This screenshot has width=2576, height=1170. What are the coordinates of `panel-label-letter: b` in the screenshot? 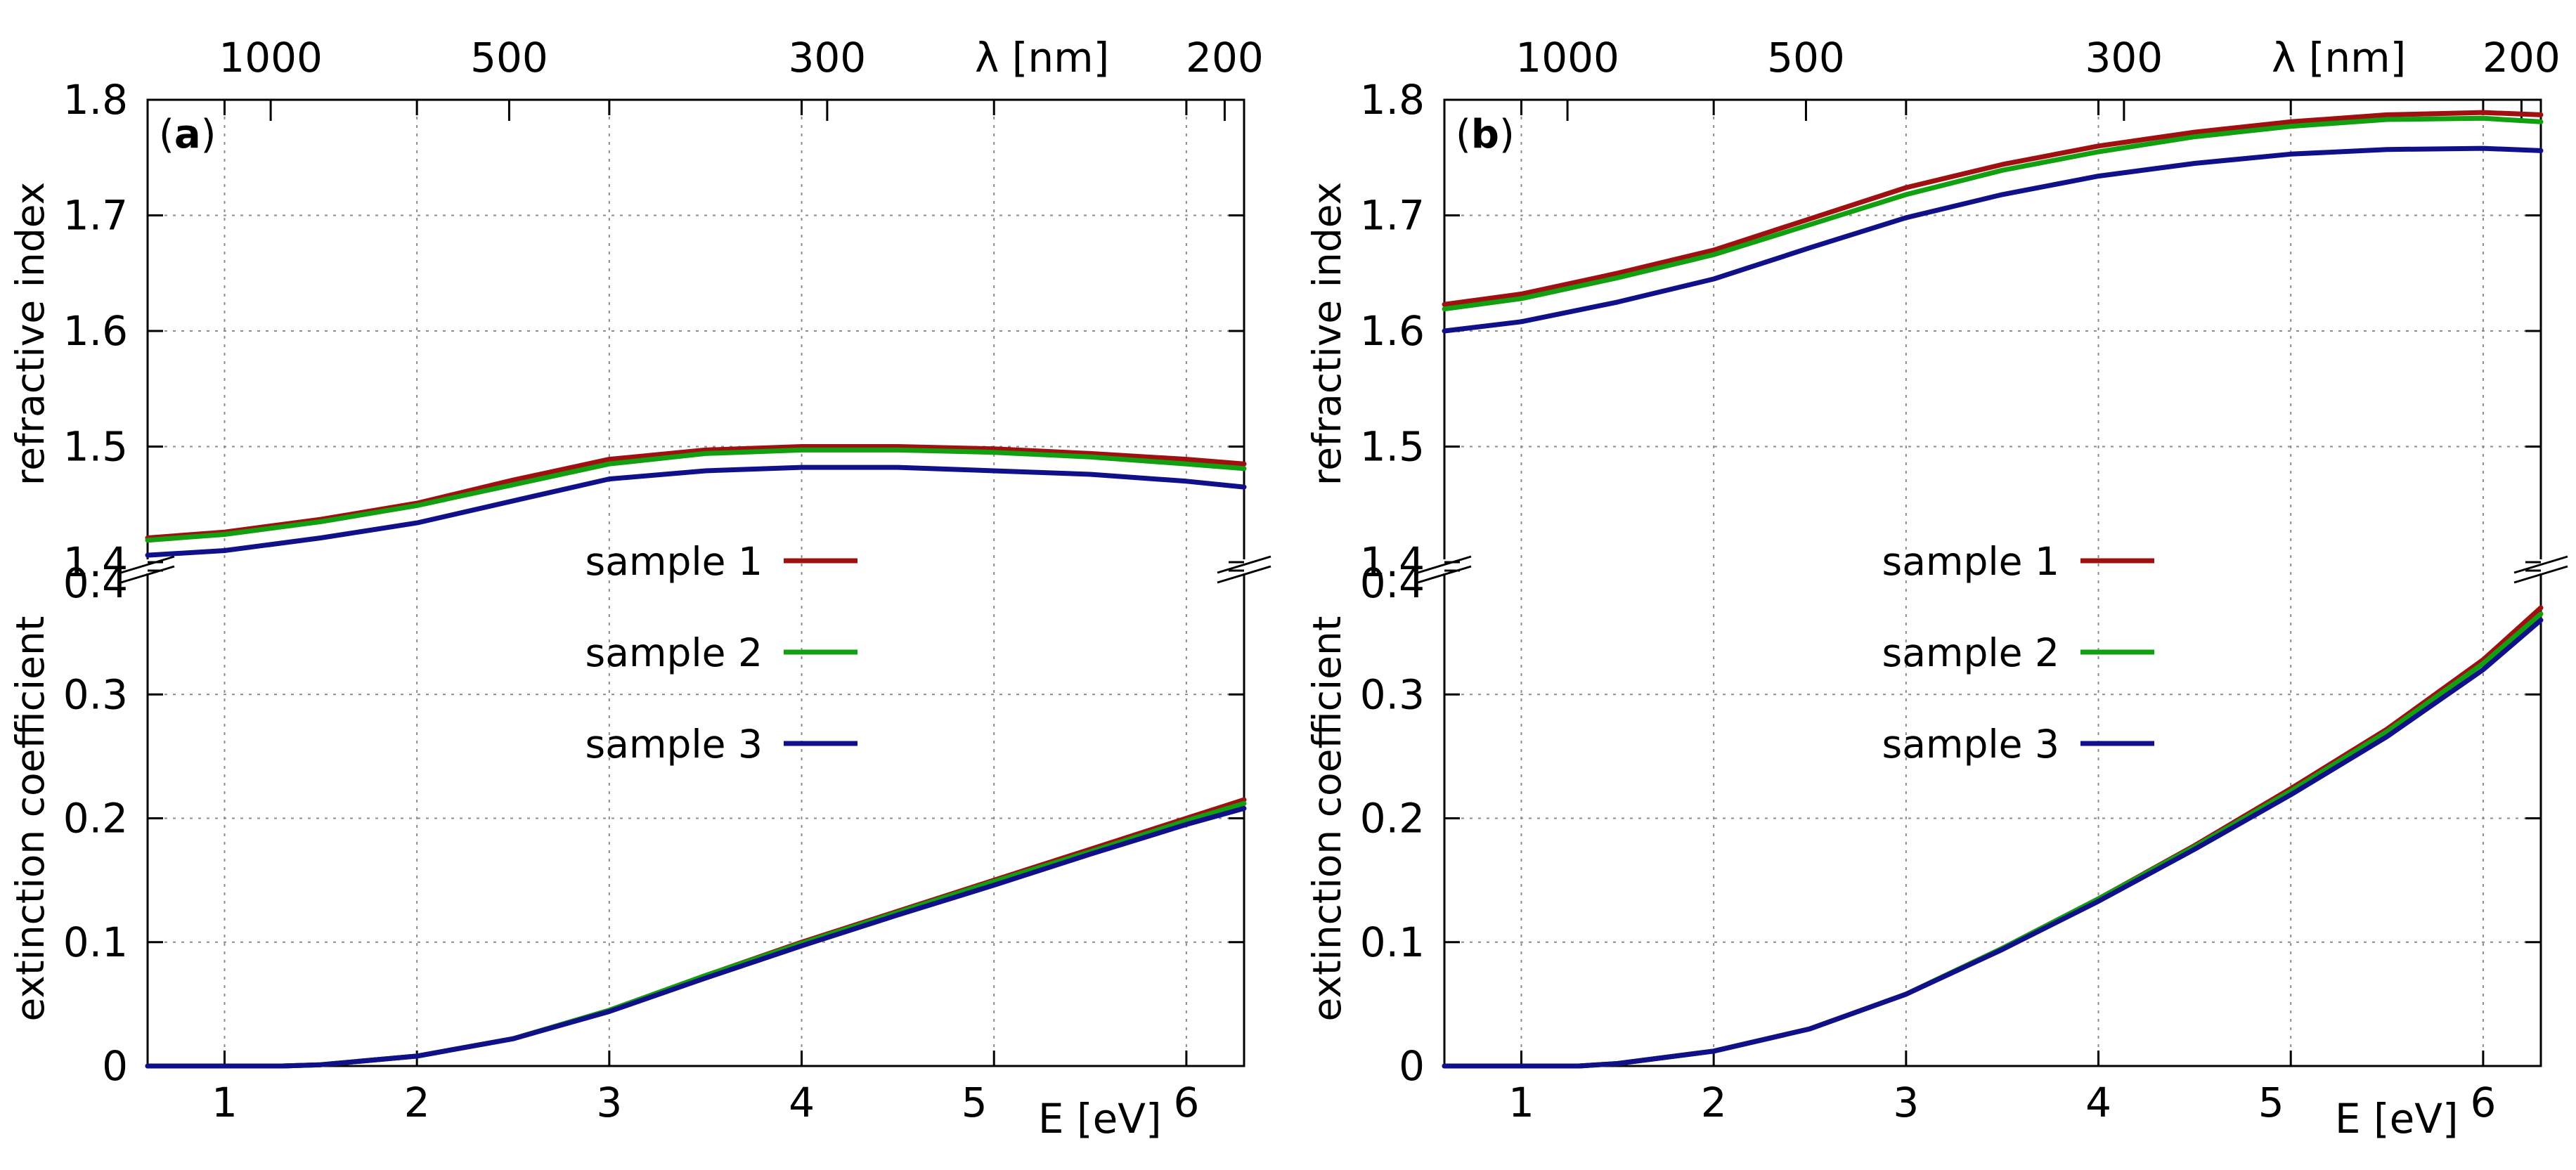 It's located at (1485, 134).